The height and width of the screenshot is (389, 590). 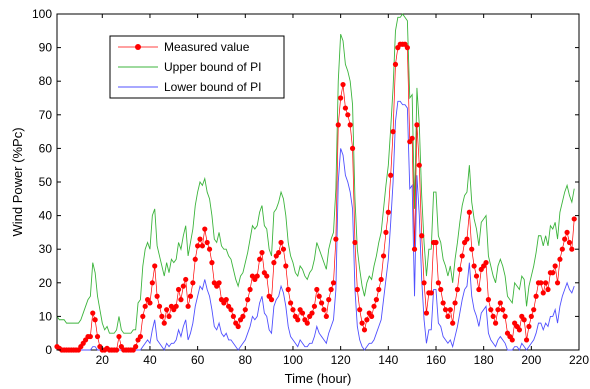 What do you see at coordinates (46, 48) in the screenshot?
I see `y-tick-label: 90` at bounding box center [46, 48].